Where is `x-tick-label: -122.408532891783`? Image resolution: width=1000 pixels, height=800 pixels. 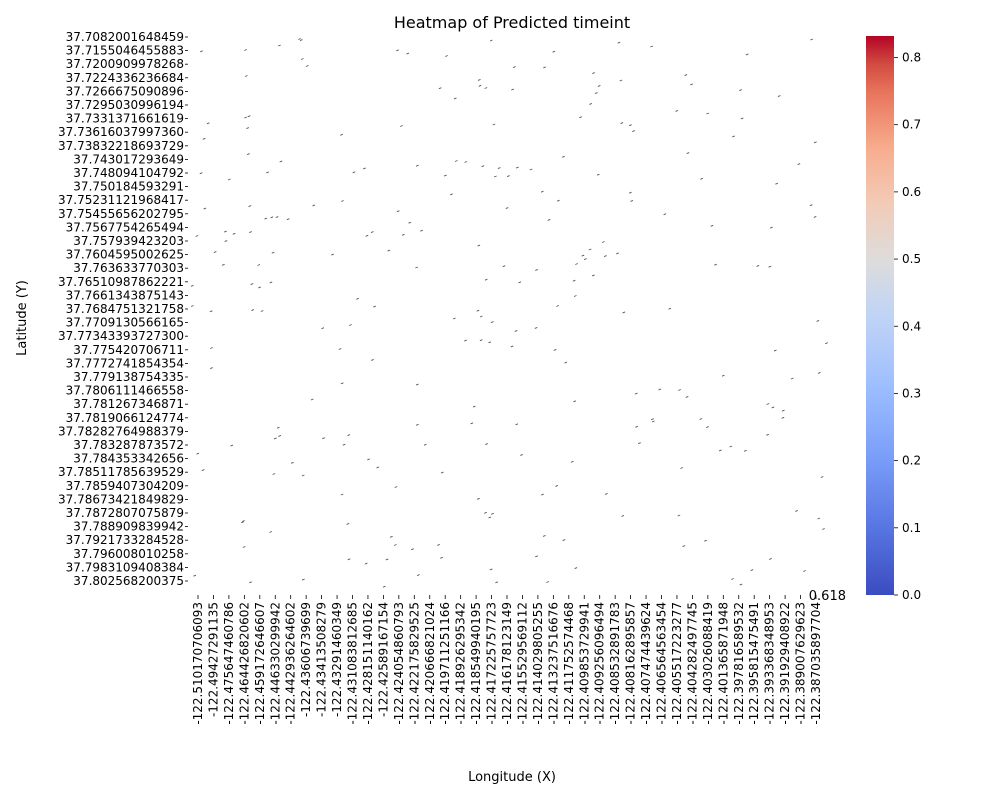
x-tick-label: -122.408532891783 is located at coordinates (615, 663).